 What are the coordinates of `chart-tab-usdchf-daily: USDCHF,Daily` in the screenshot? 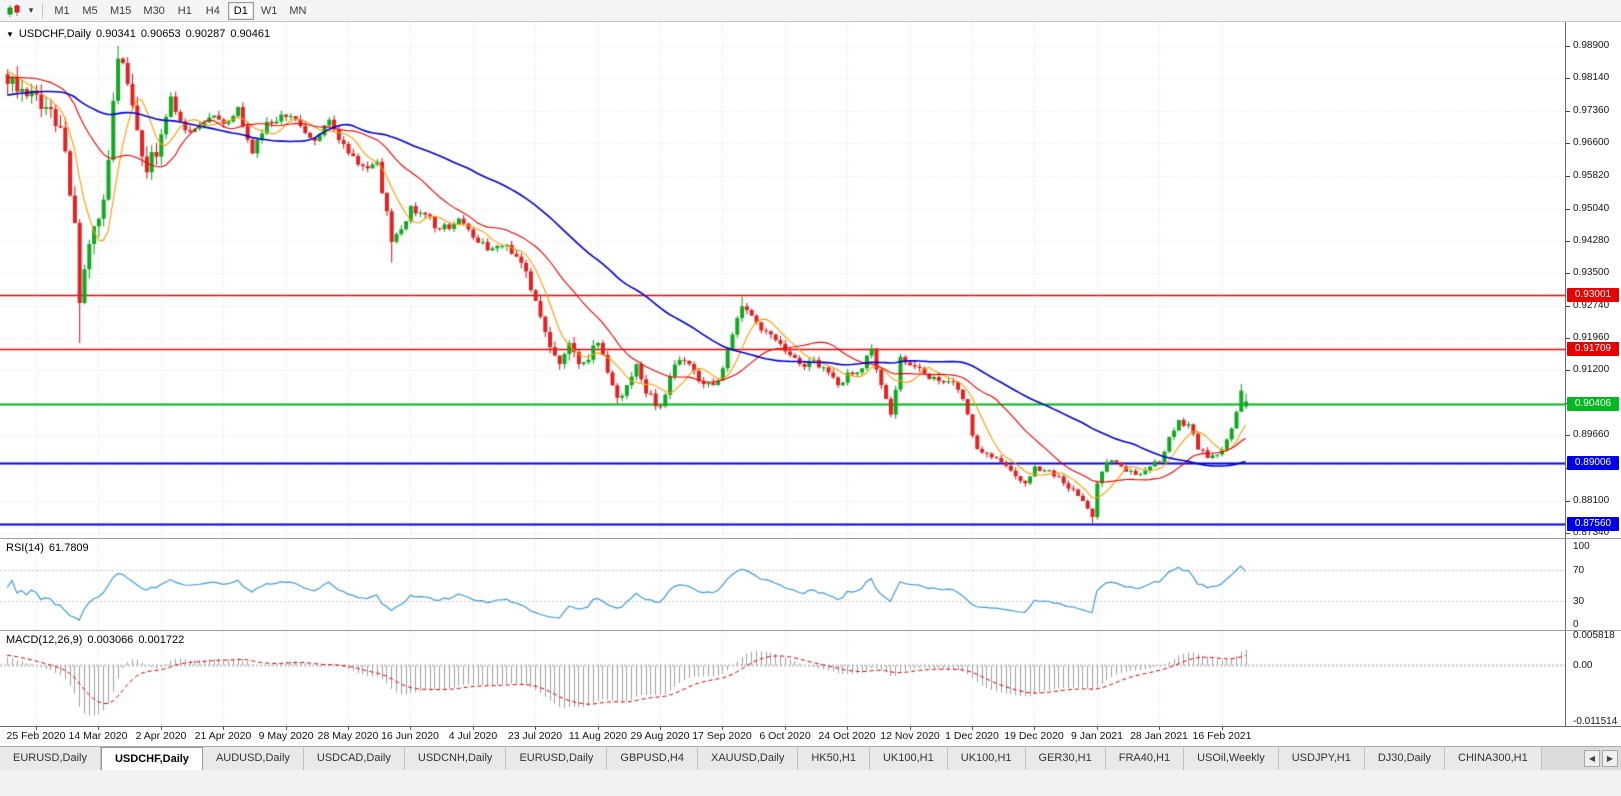 It's located at (151, 758).